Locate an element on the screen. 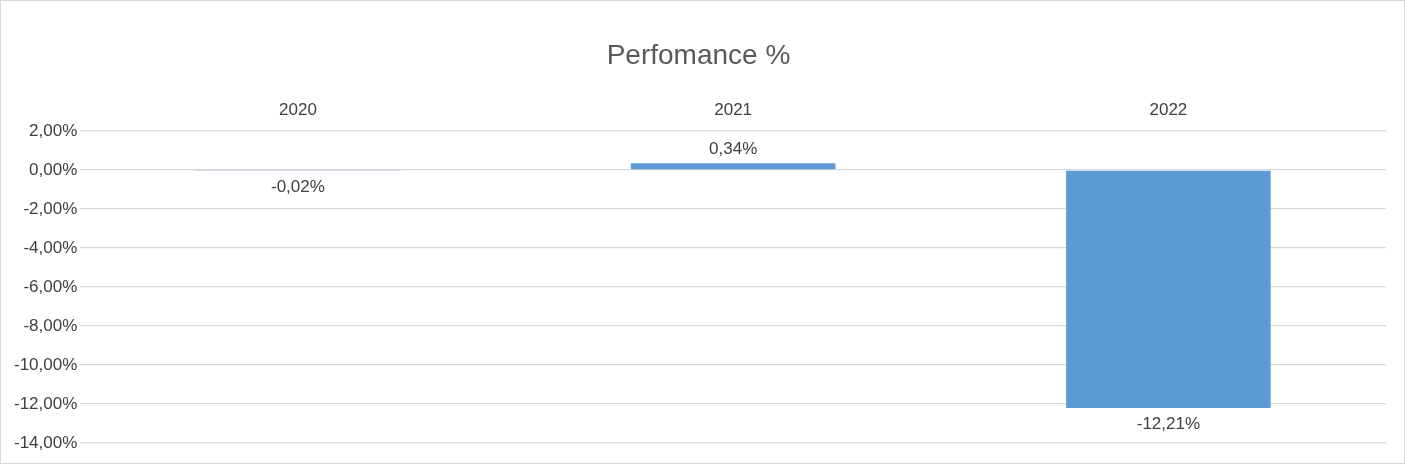 The width and height of the screenshot is (1405, 464). y-tick-label: -2,00% is located at coordinates (50, 208).